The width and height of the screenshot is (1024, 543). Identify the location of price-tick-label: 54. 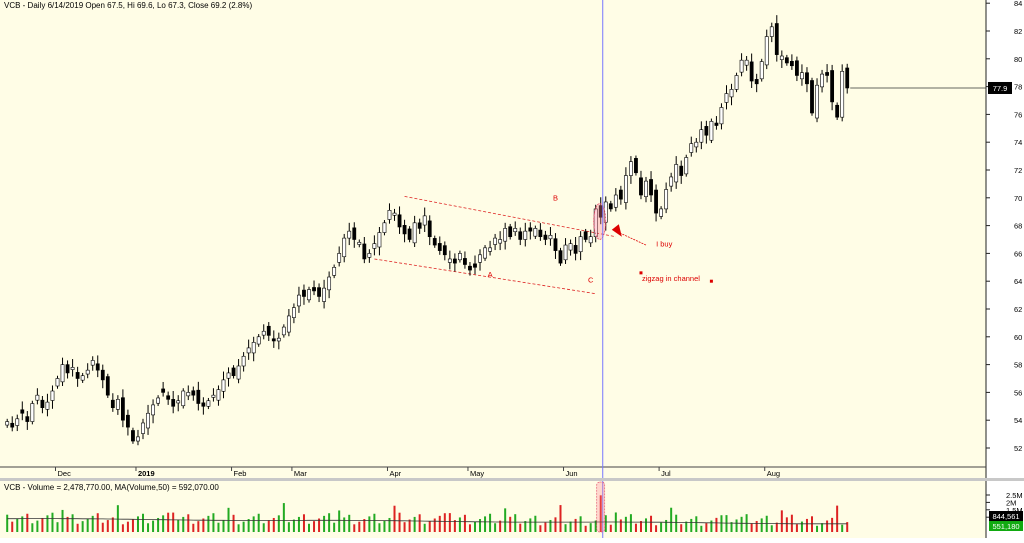
(1018, 420).